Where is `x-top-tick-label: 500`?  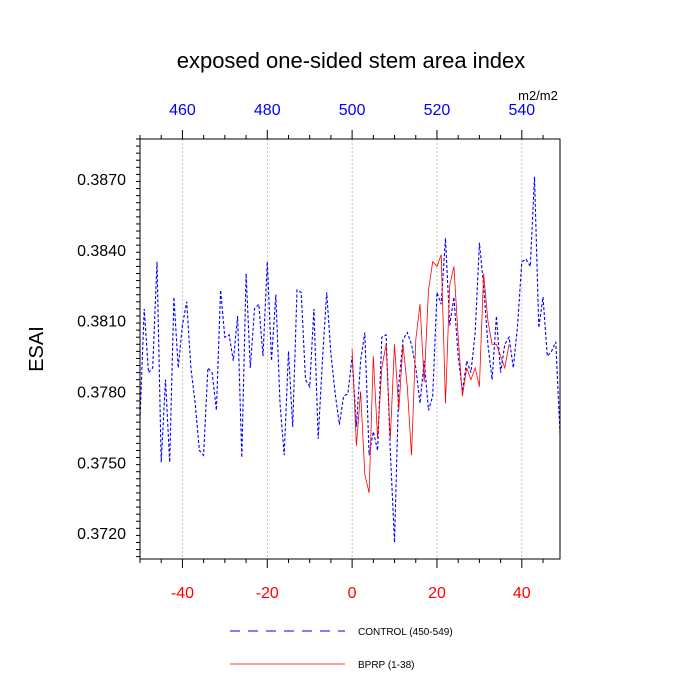 x-top-tick-label: 500 is located at coordinates (352, 110).